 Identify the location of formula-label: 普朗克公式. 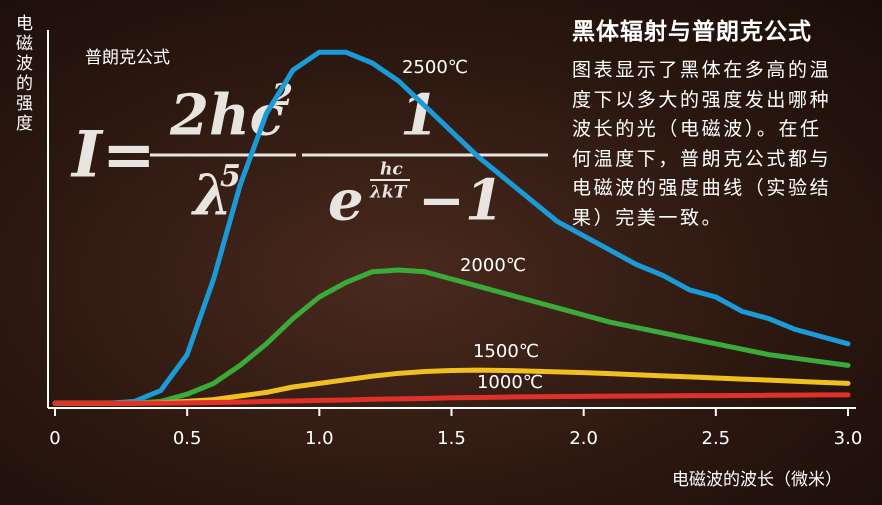
(127, 58).